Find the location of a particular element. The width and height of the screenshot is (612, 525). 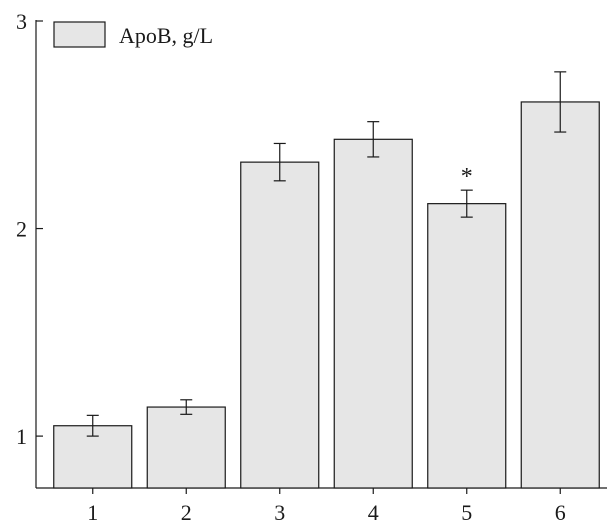

x-tick-label: 1 is located at coordinates (92, 512).